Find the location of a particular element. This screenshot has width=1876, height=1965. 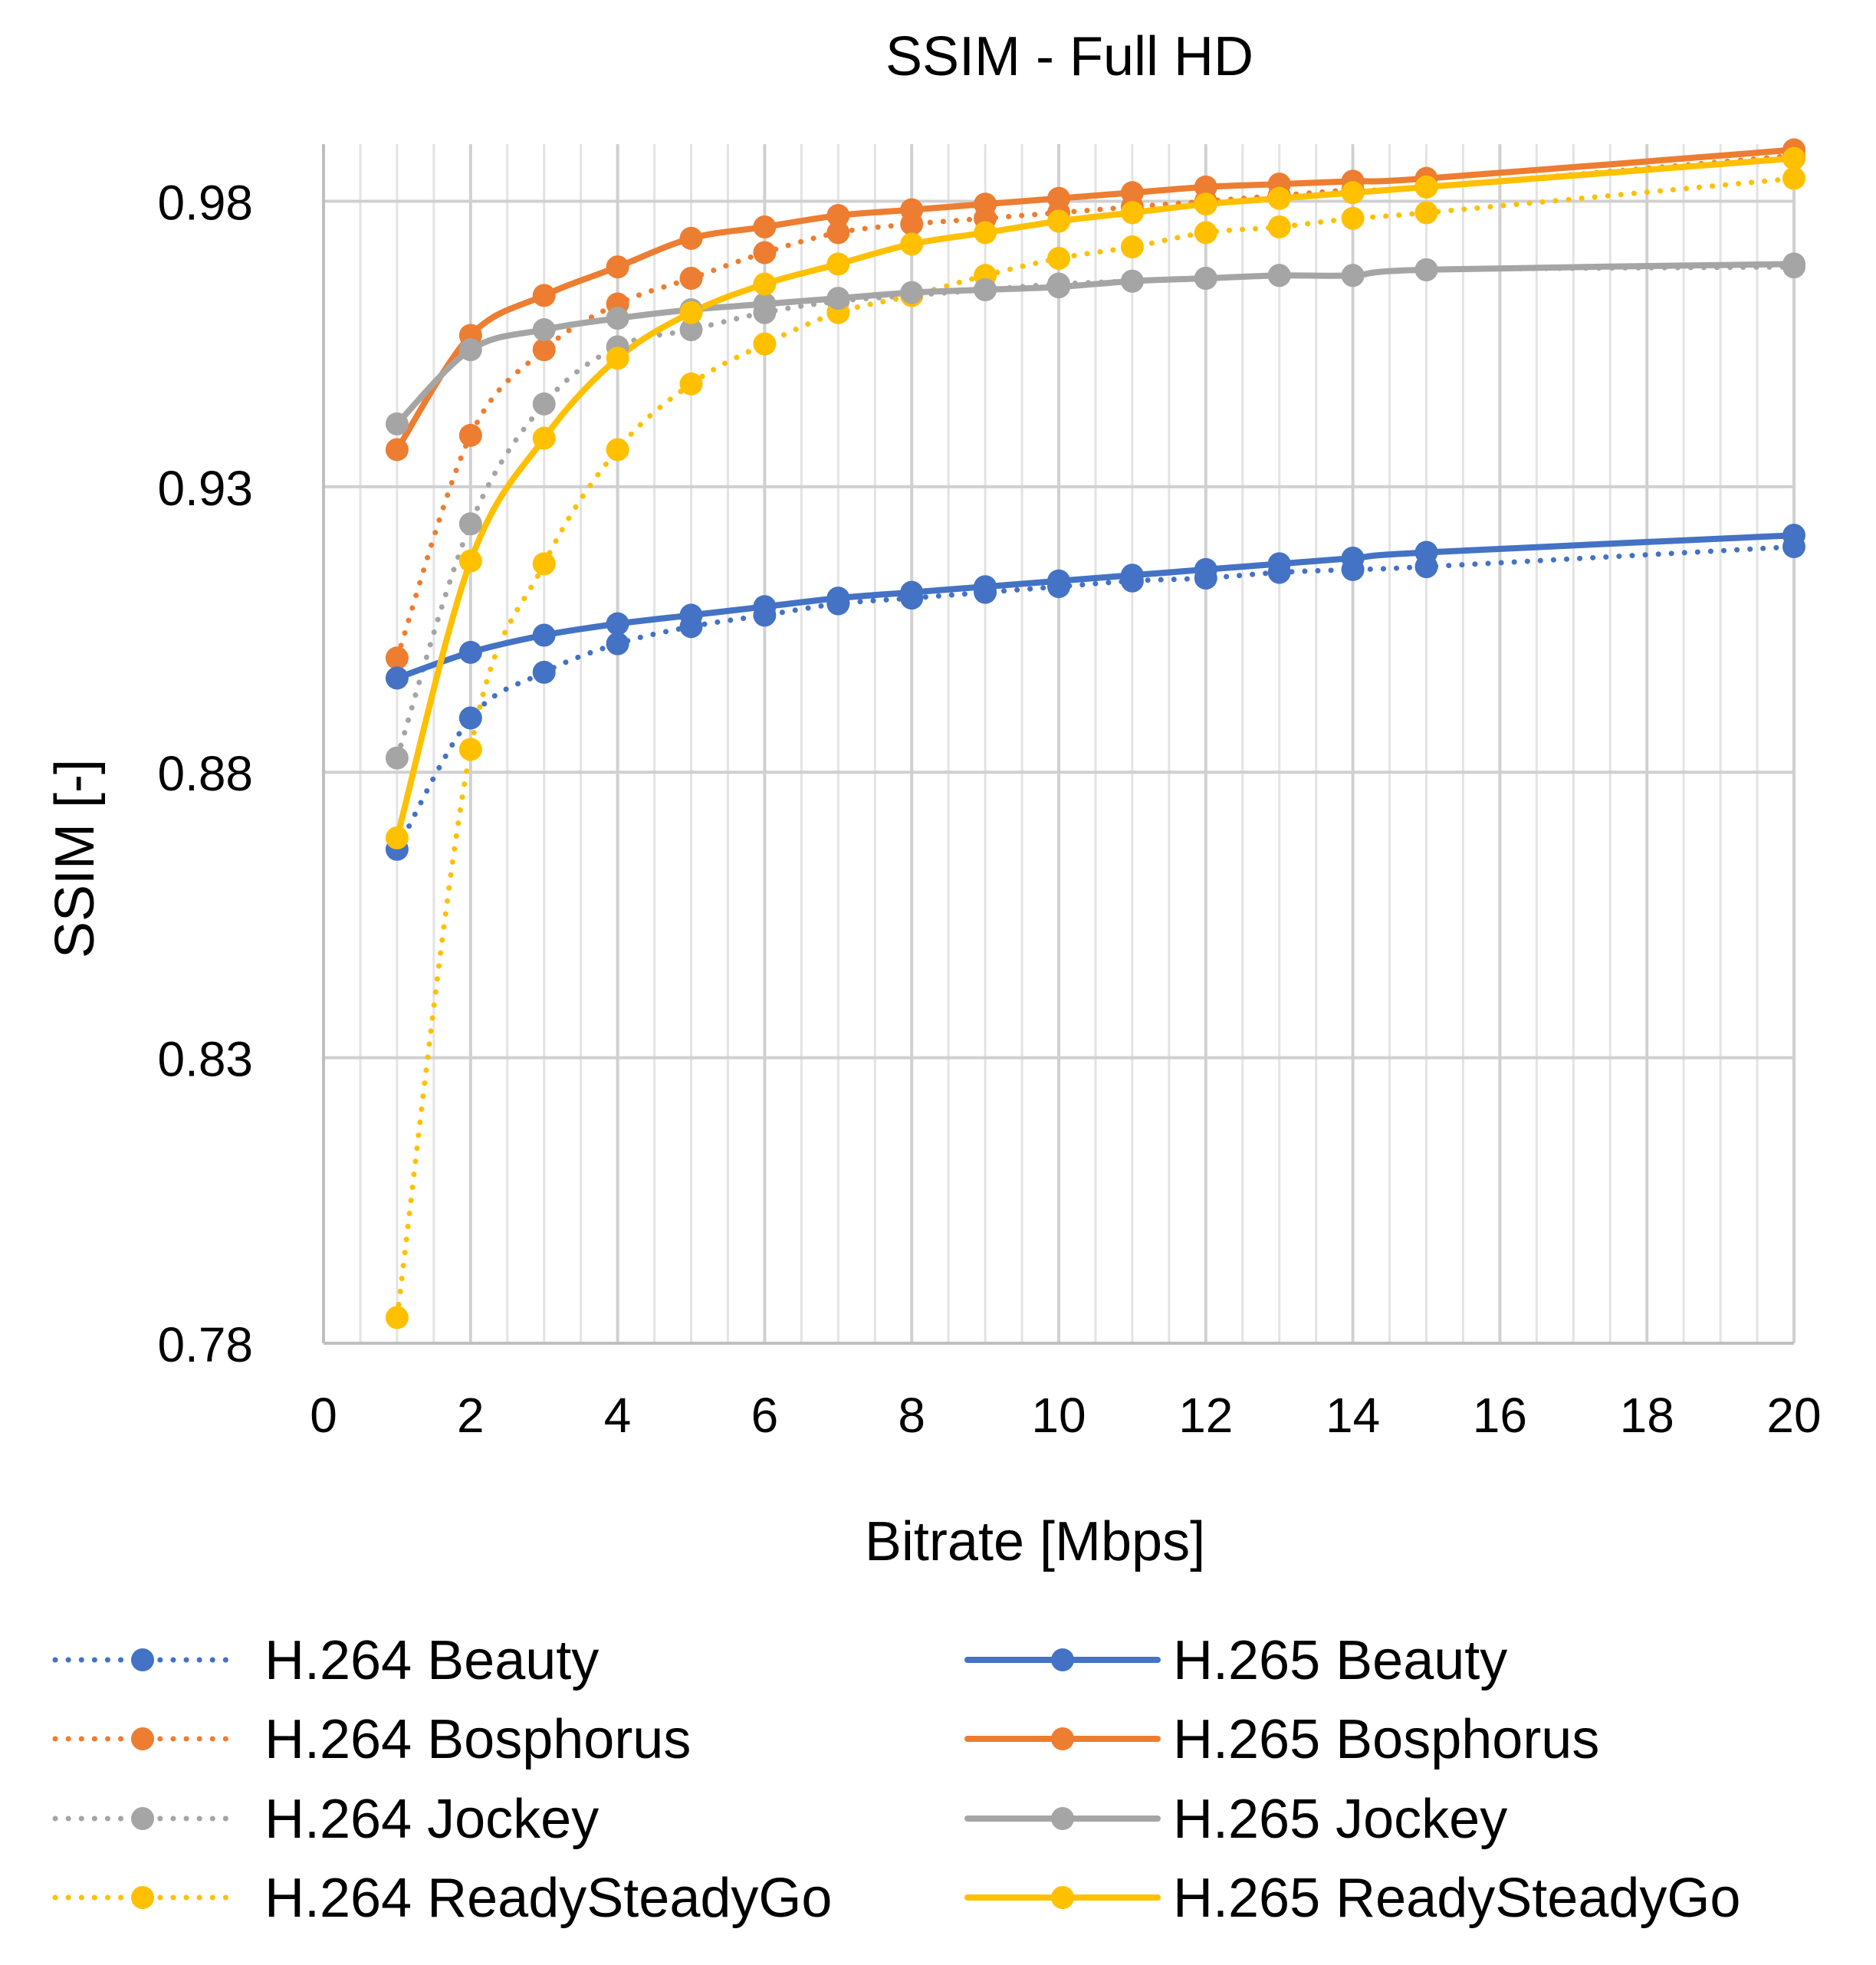

legend-item-h-264-bosphorus: H.264 Bosphorus is located at coordinates (371, 1739).